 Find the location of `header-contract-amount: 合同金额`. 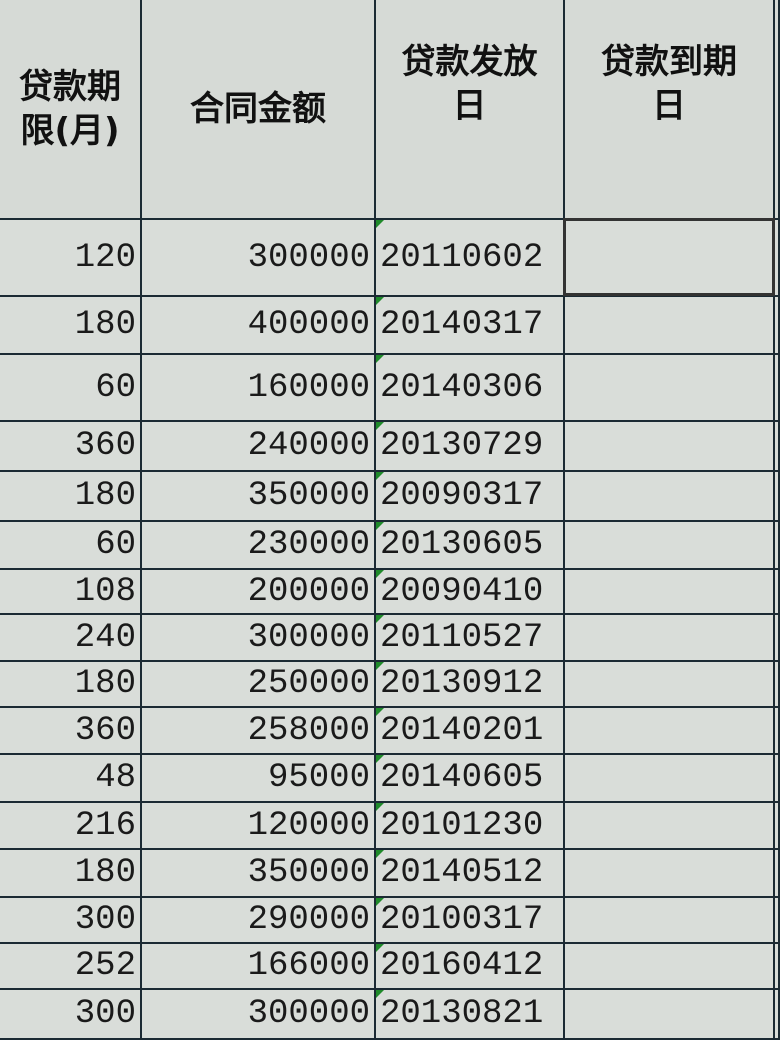

header-contract-amount: 合同金额 is located at coordinates (259, 110).